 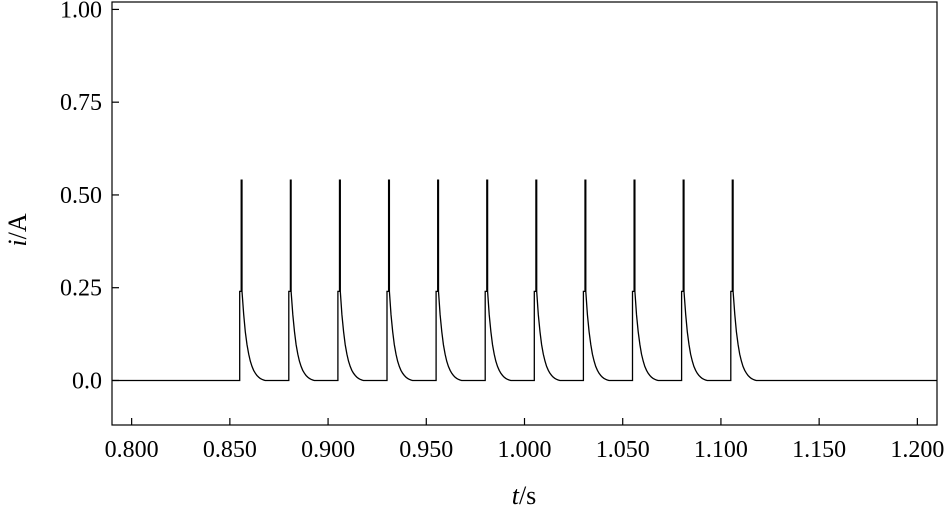 I want to click on y-tick-label: 0.25, so click(x=81, y=289).